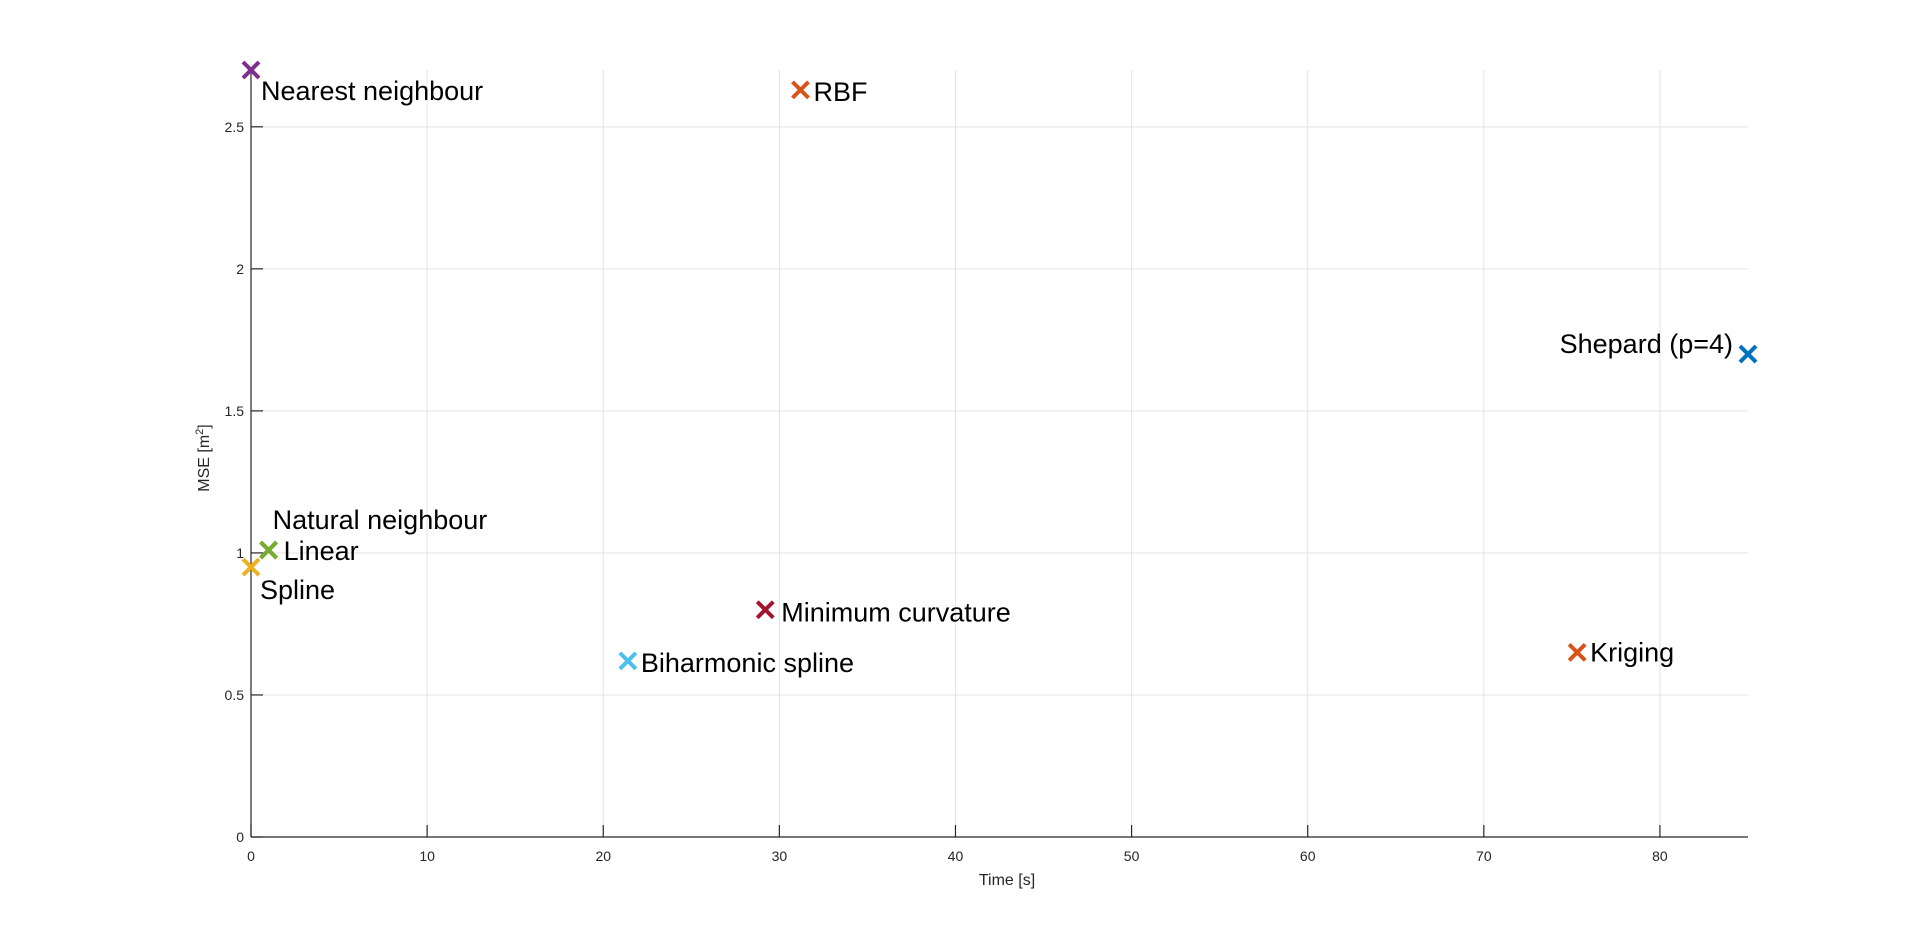 The width and height of the screenshot is (1920, 936). Describe the element at coordinates (840, 92) in the screenshot. I see `point-label: RBF` at that location.